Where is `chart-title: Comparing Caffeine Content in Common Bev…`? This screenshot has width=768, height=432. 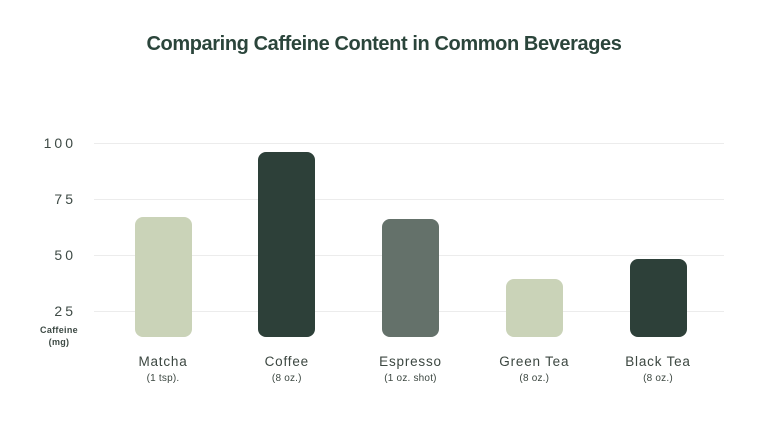 chart-title: Comparing Caffeine Content in Common Bev… is located at coordinates (384, 44).